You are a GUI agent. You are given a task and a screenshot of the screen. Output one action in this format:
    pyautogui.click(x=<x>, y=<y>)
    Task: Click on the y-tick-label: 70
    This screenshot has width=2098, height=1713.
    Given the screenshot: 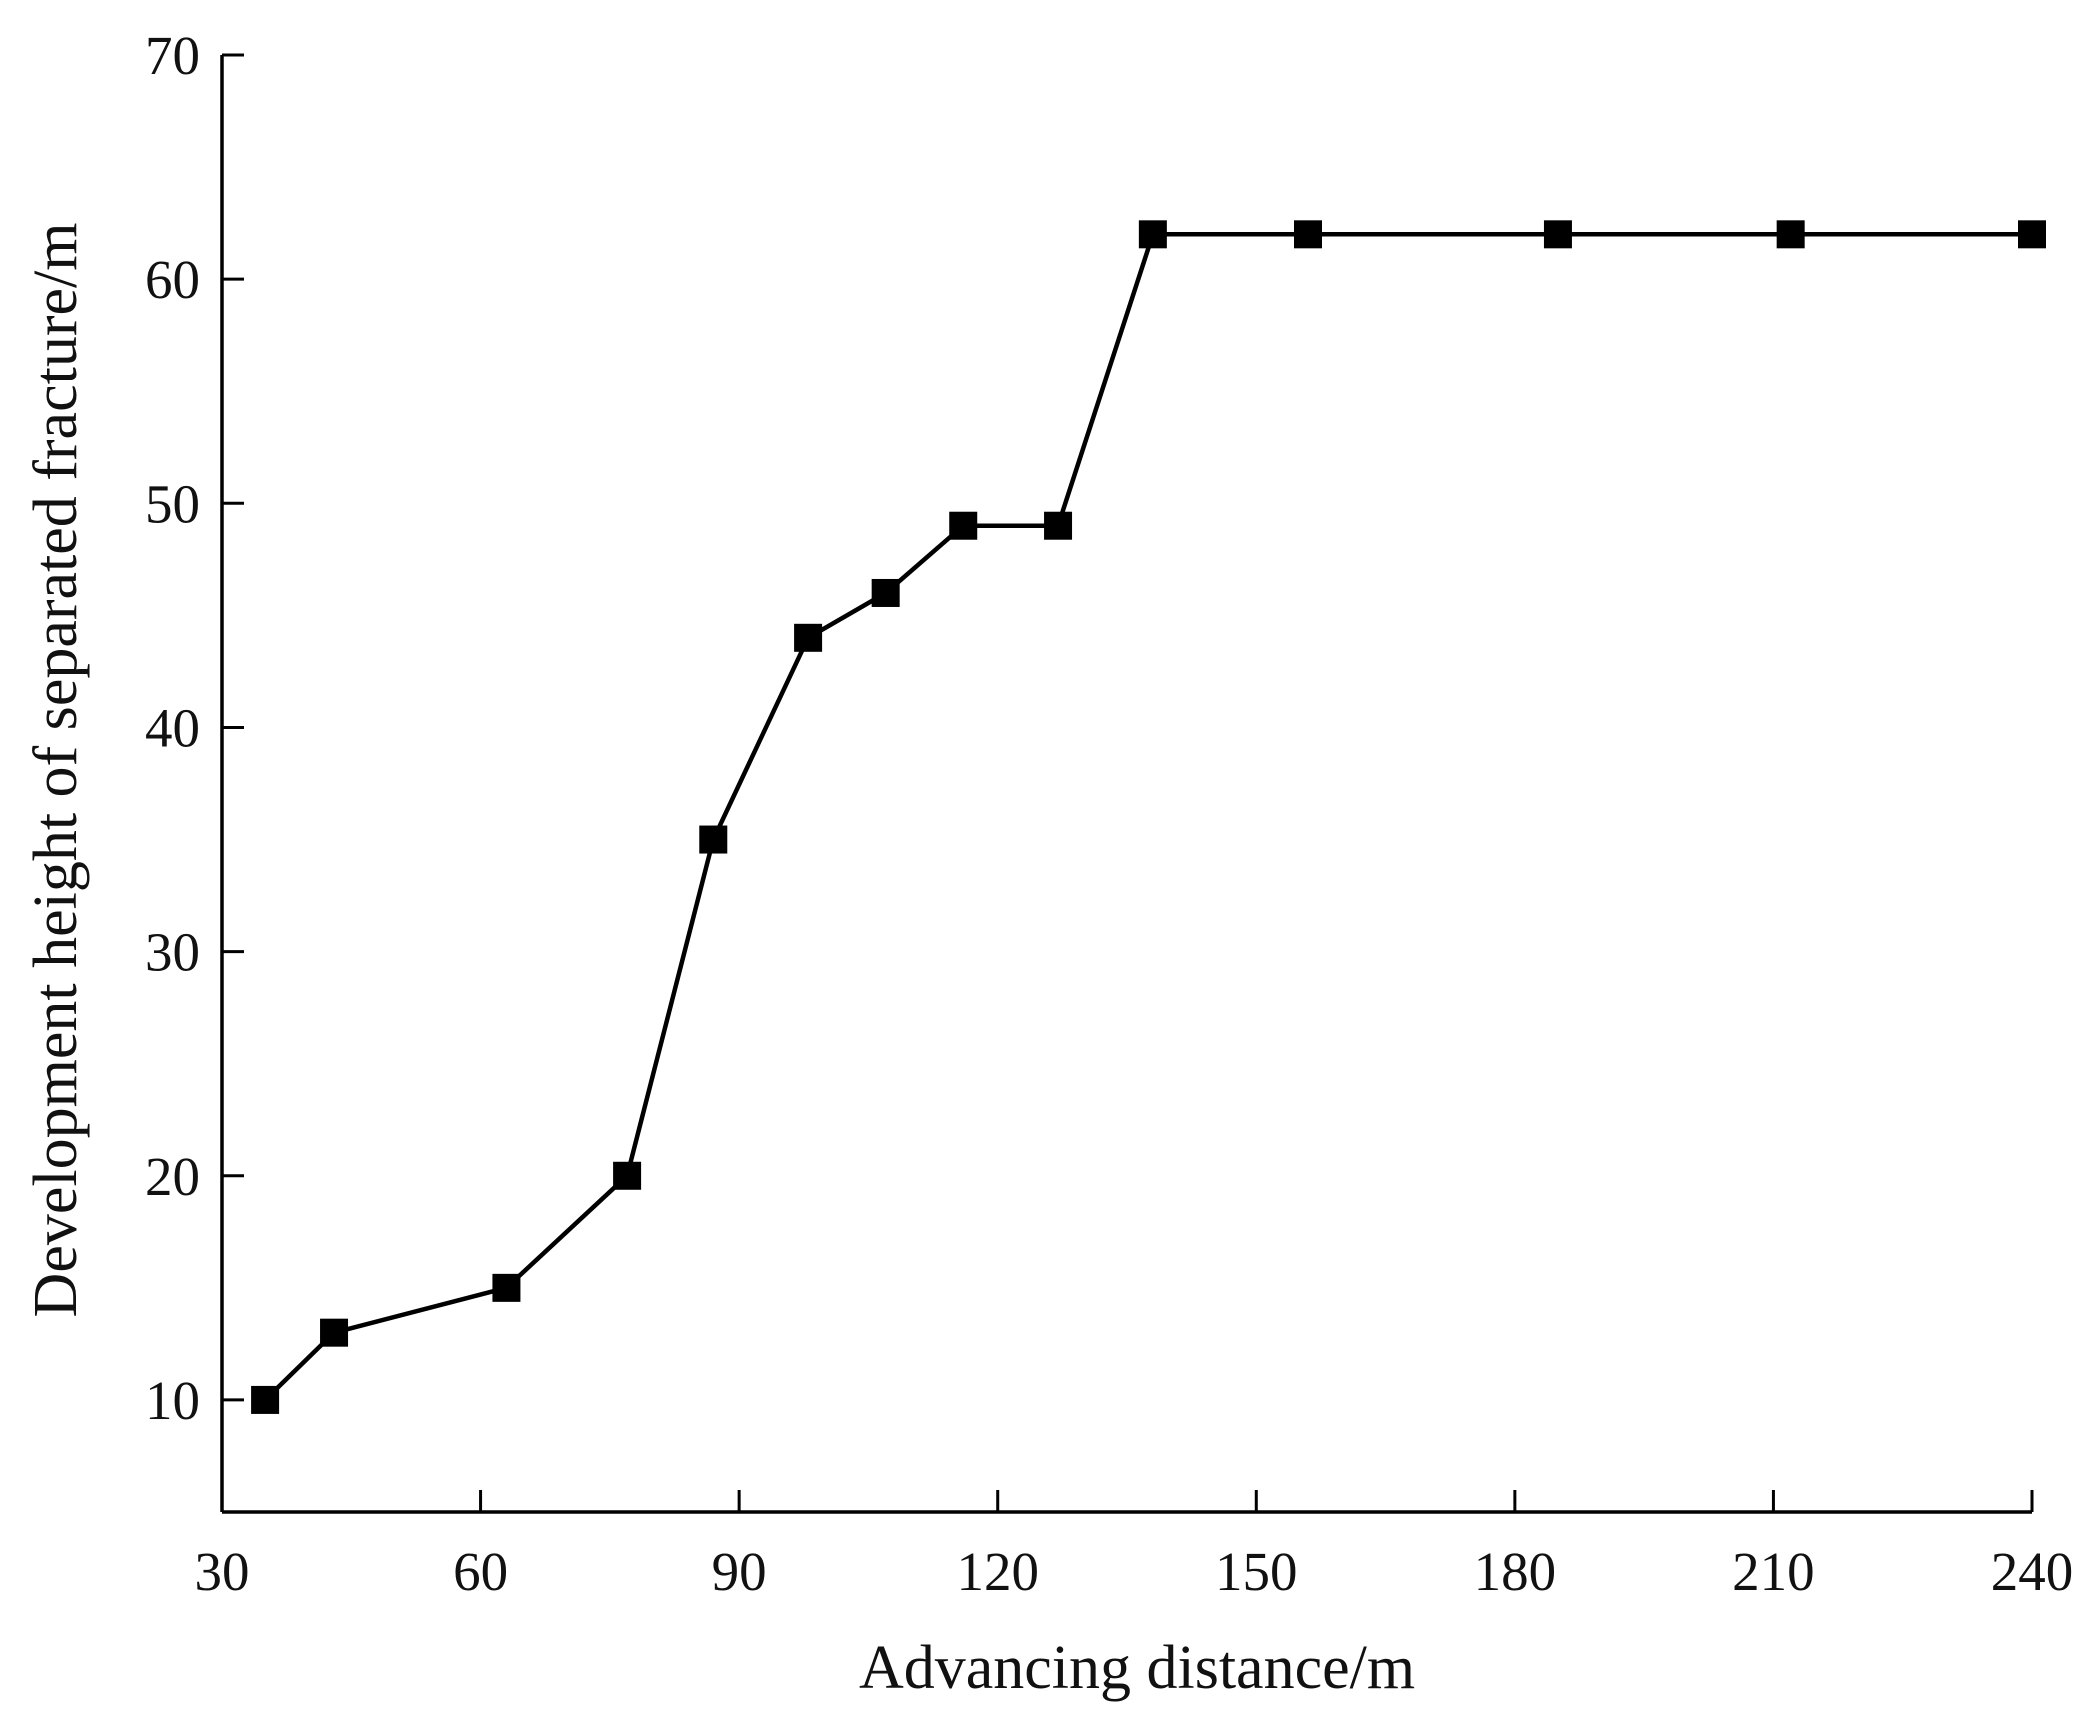 What is the action you would take?
    pyautogui.click(x=172, y=55)
    